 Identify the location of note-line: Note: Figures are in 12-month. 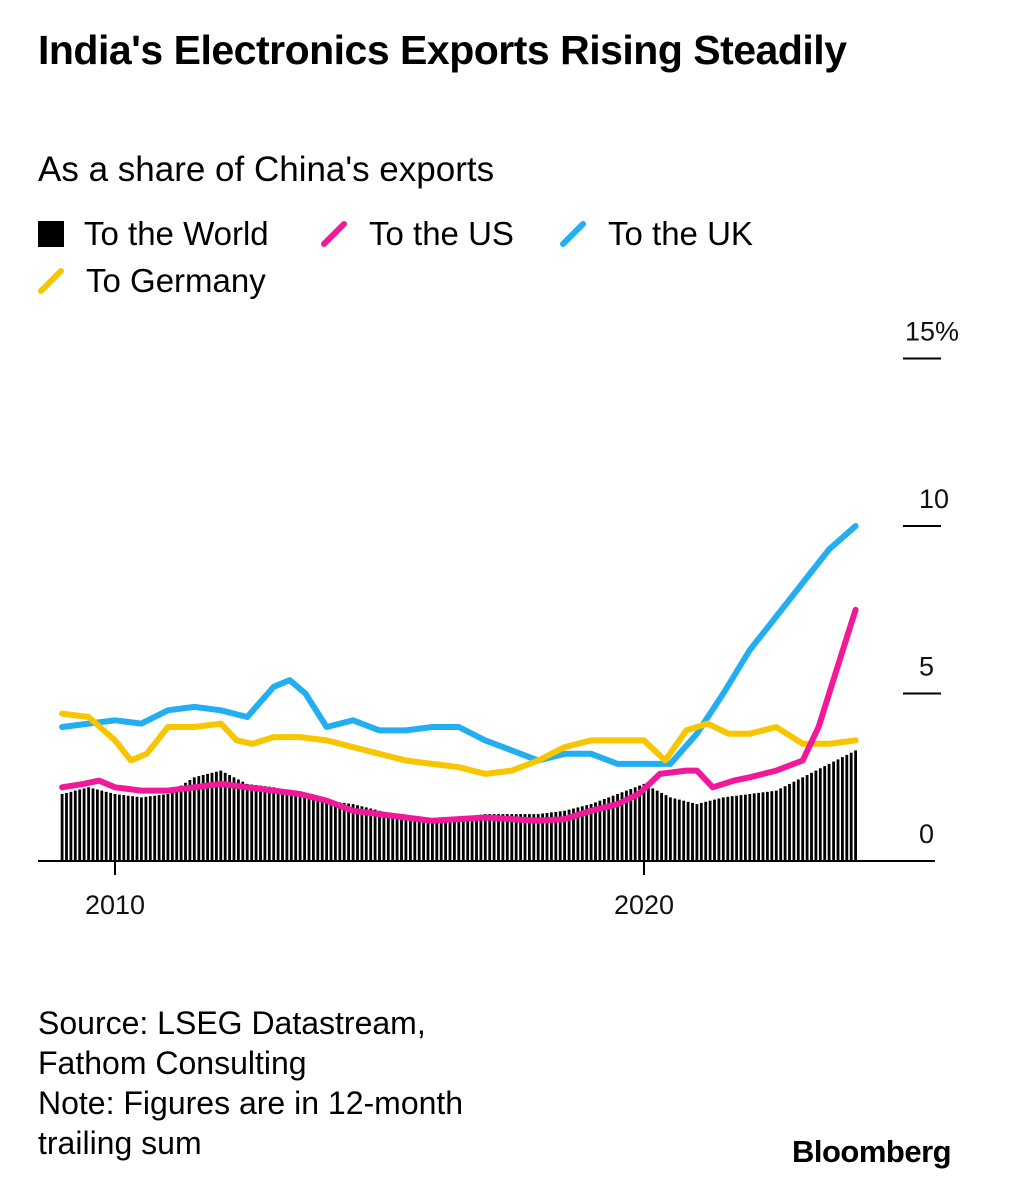
(251, 1103).